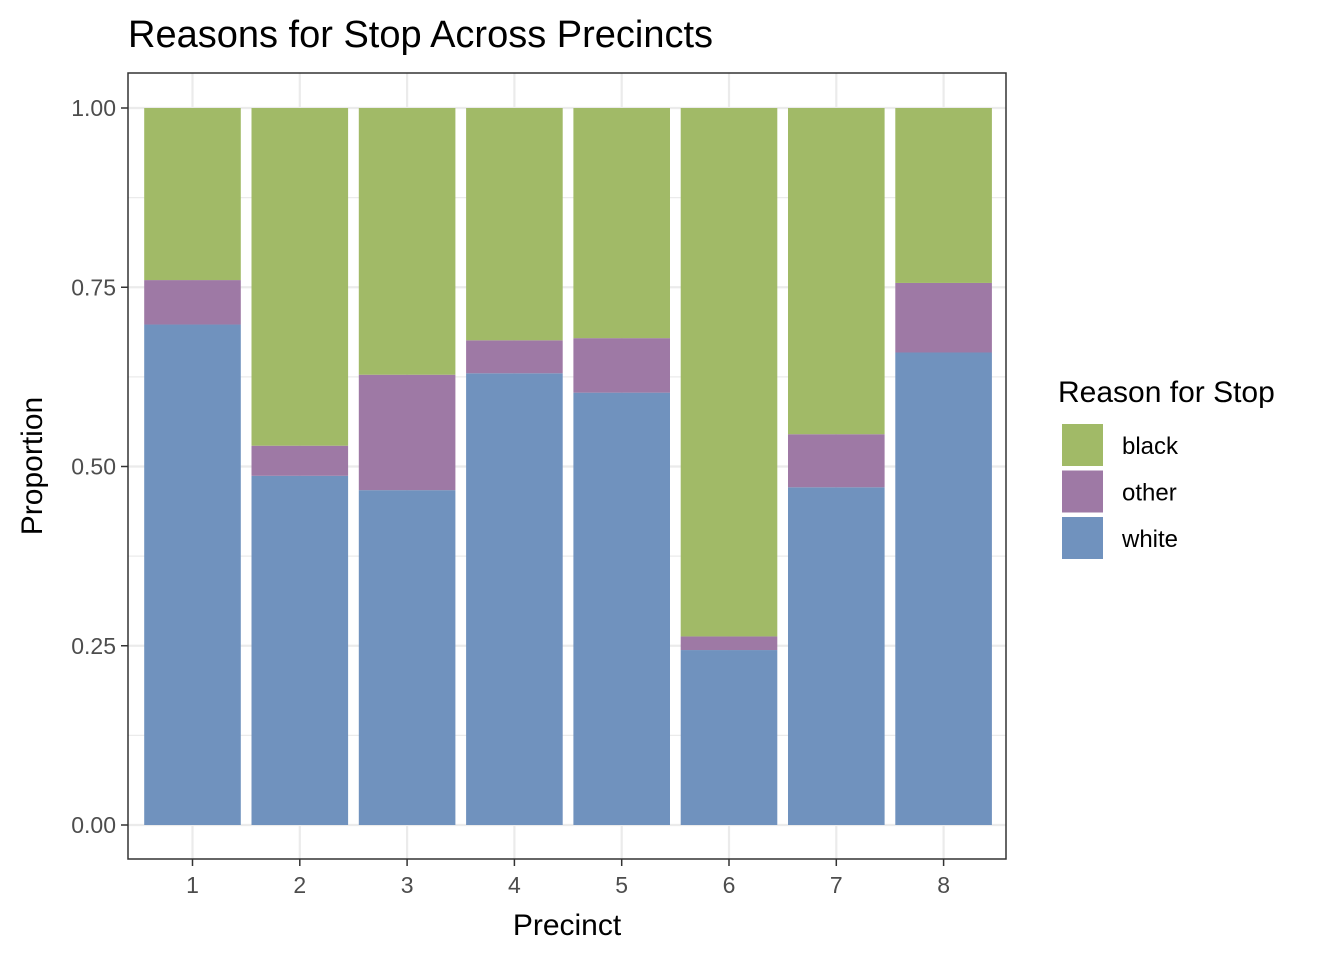  I want to click on legend: Reason for Stop black other white, so click(1166, 467).